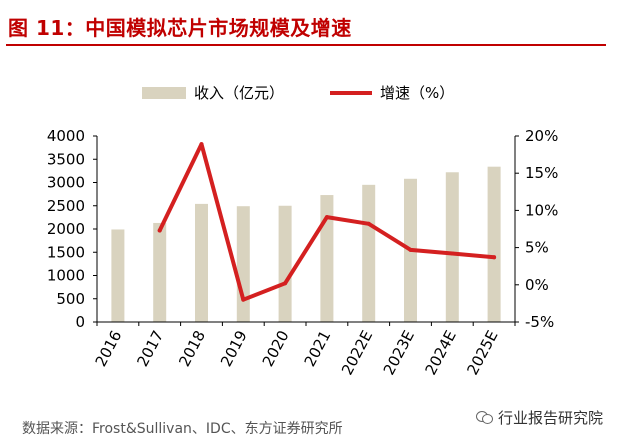 The width and height of the screenshot is (621, 446). I want to click on x-tick-label: 2024E, so click(441, 352).